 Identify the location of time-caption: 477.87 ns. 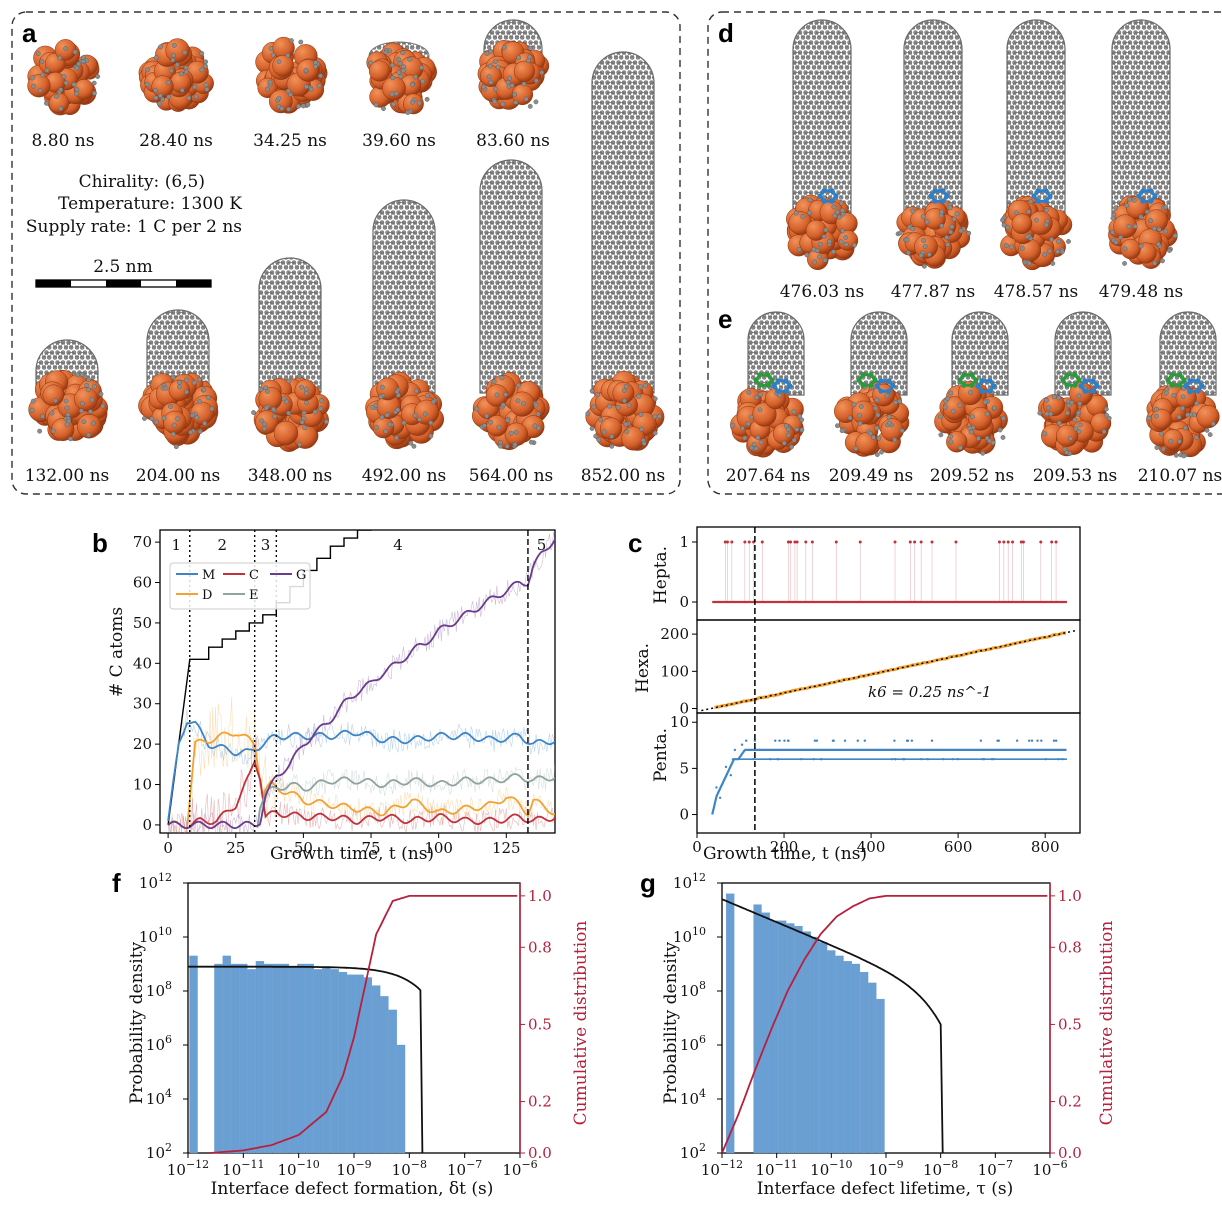
(933, 292).